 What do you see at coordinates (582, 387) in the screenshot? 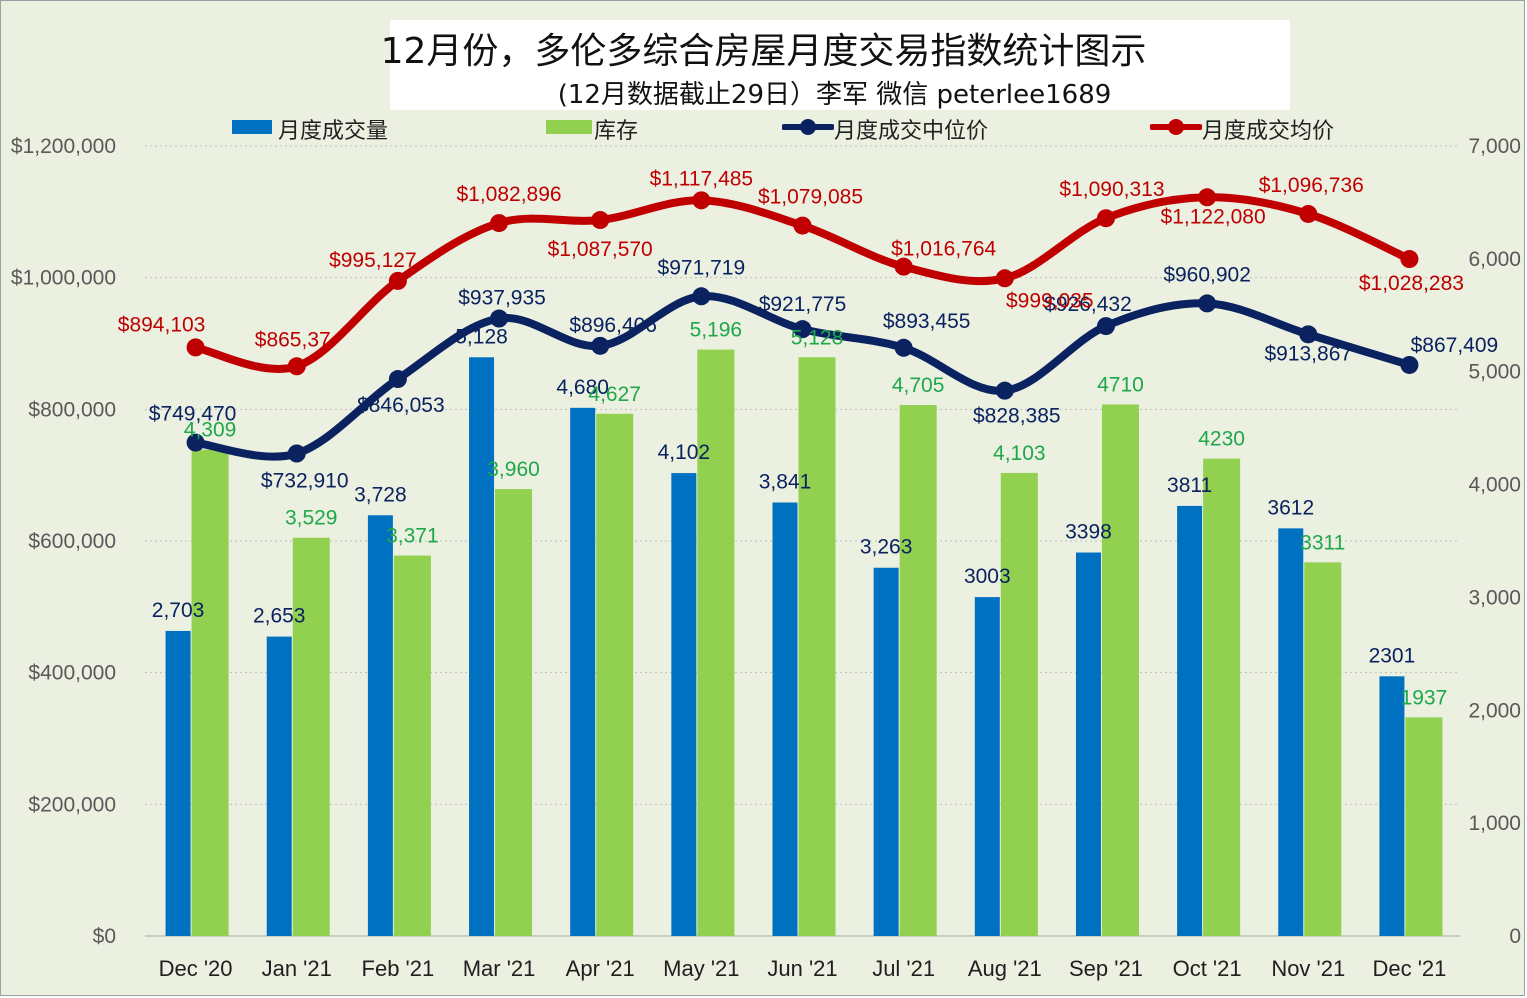
I see `label-volume: 4,680` at bounding box center [582, 387].